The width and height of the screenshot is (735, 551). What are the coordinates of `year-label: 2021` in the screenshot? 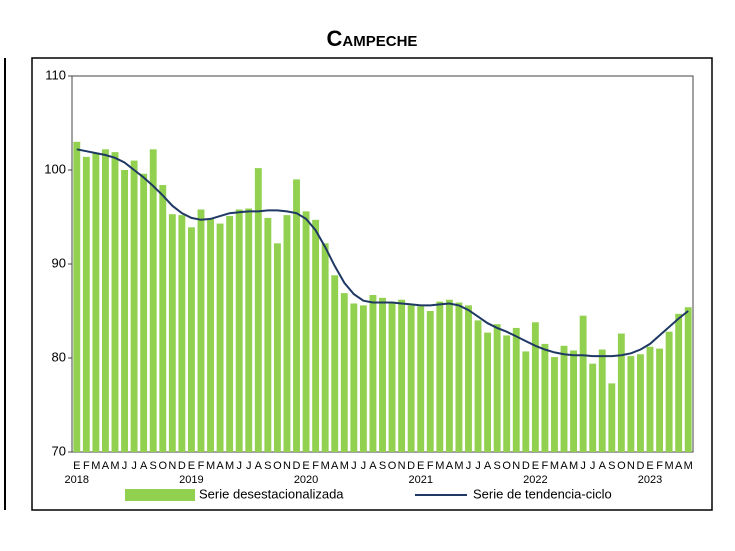 It's located at (420, 480).